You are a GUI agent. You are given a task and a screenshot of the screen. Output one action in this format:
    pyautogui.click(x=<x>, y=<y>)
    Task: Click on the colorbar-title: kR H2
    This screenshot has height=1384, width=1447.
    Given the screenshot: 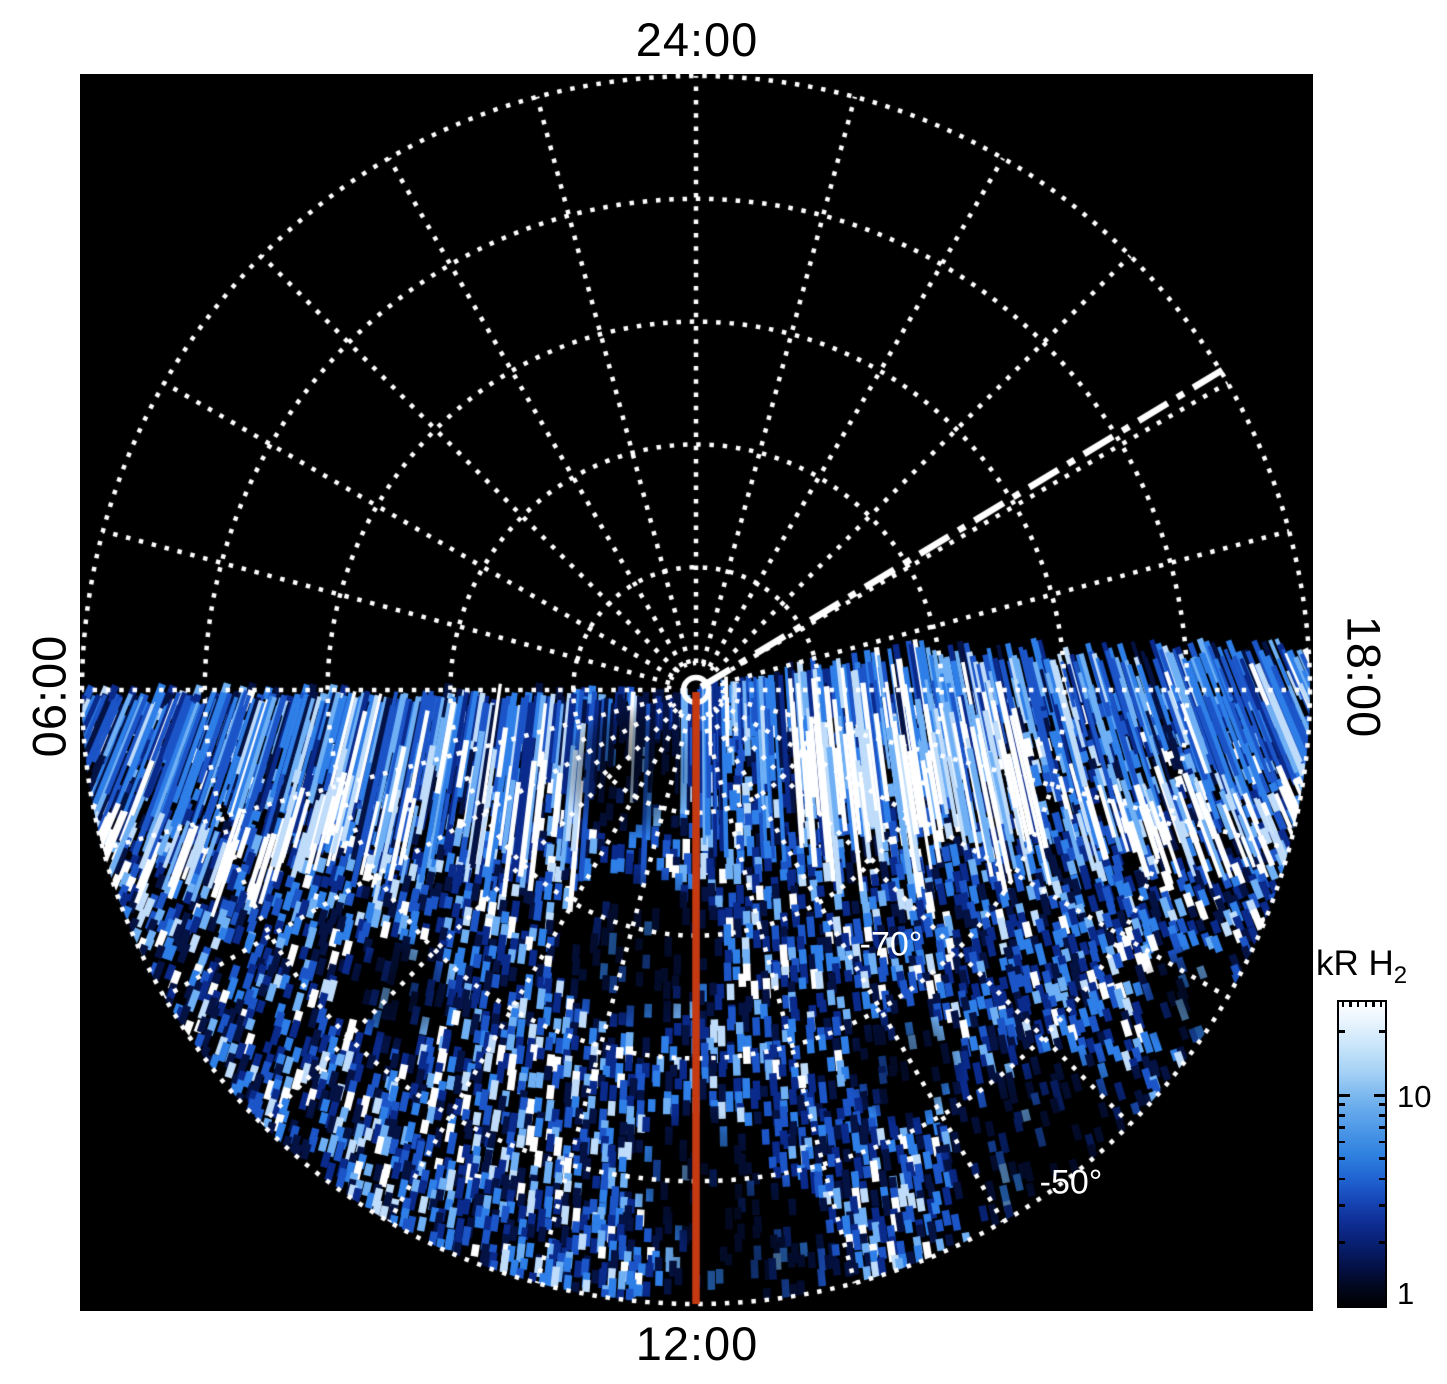 What is the action you would take?
    pyautogui.click(x=1361, y=967)
    